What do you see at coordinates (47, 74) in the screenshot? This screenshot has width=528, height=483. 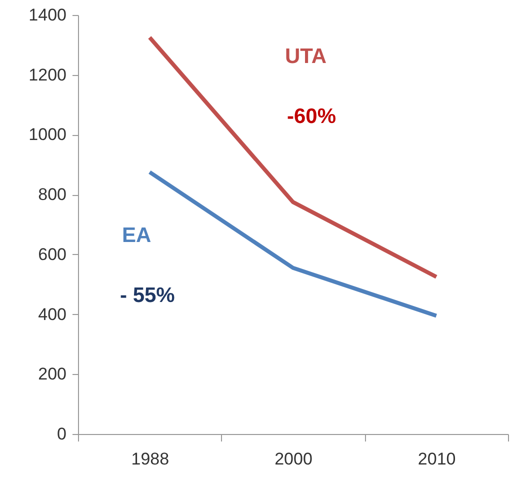 I see `y-tick-label: 1200` at bounding box center [47, 74].